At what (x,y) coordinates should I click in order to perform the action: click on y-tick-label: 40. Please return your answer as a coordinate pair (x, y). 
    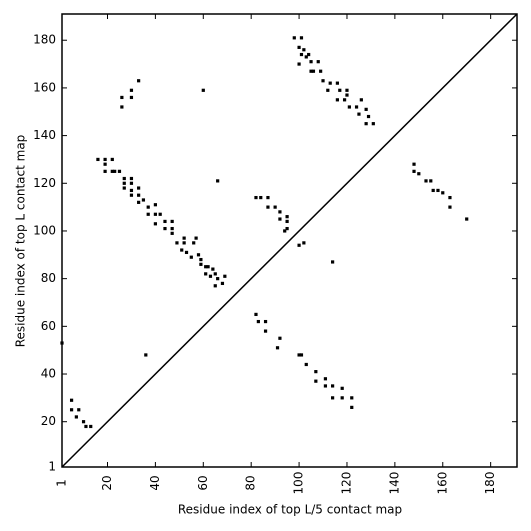
    Looking at the image, I should click on (48, 374).